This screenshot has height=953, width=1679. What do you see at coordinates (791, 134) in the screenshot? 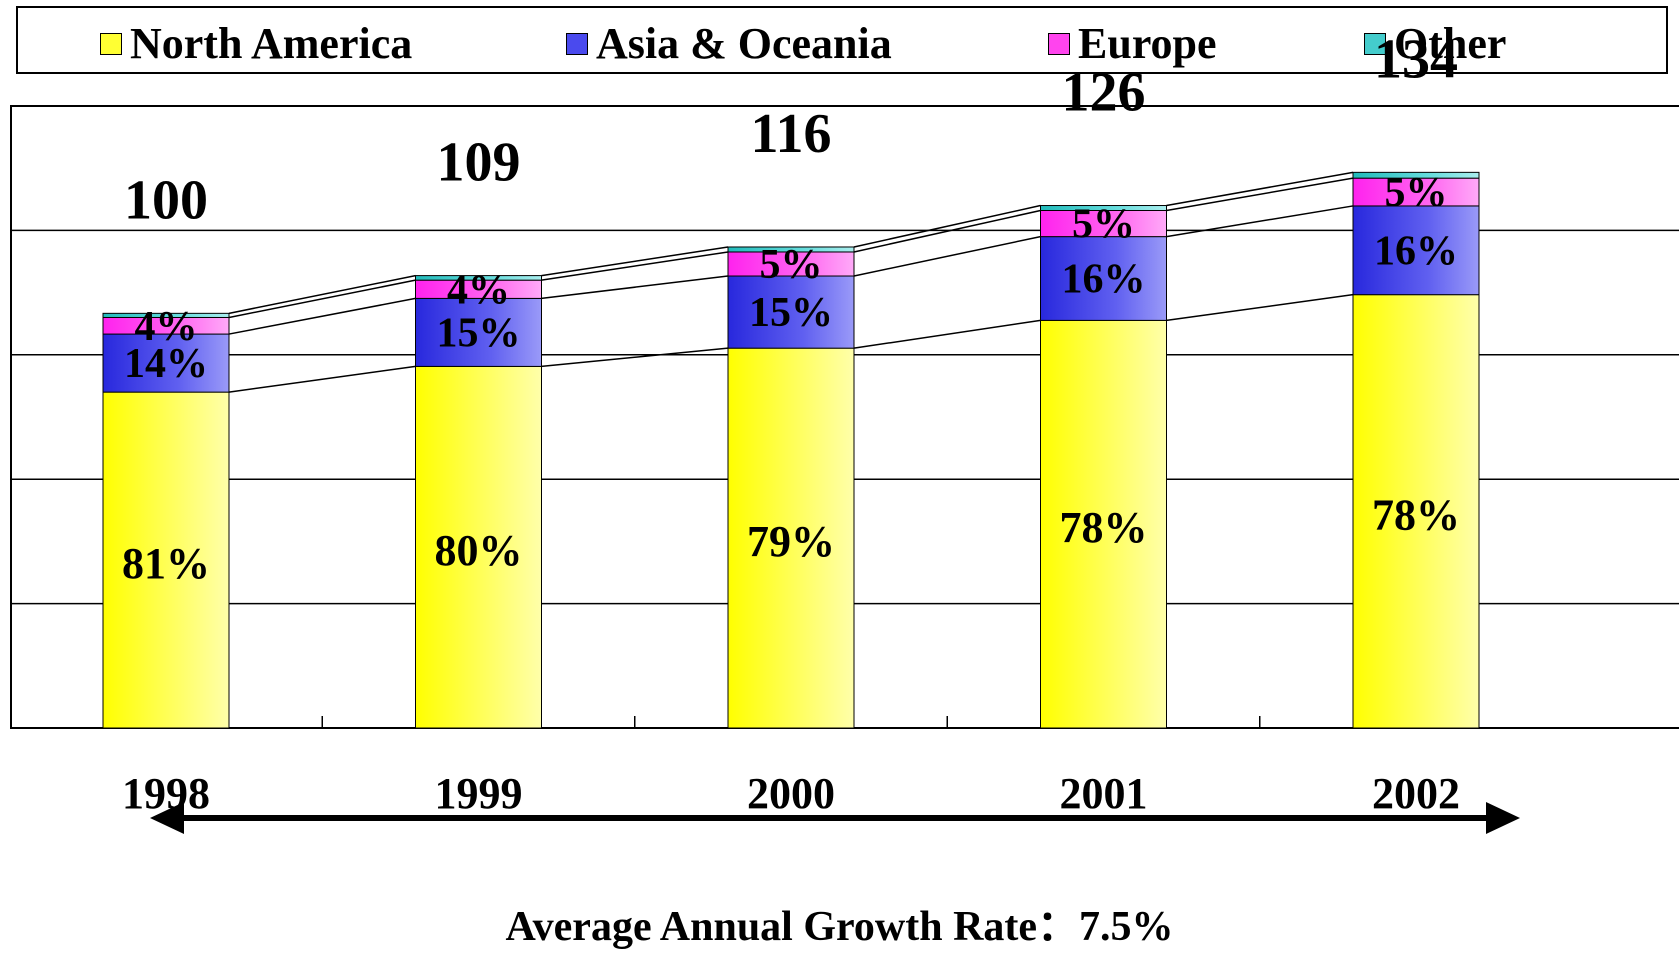
I see `data-label-total: 116` at bounding box center [791, 134].